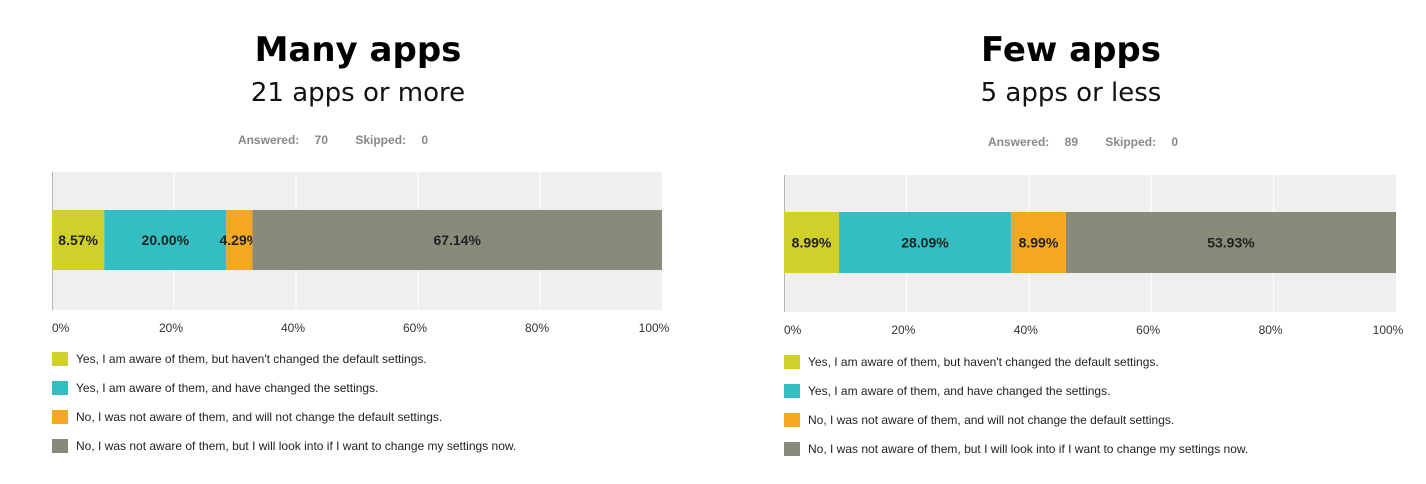 The image size is (1426, 484). What do you see at coordinates (78, 240) in the screenshot?
I see `bar-data-label: 8.57%` at bounding box center [78, 240].